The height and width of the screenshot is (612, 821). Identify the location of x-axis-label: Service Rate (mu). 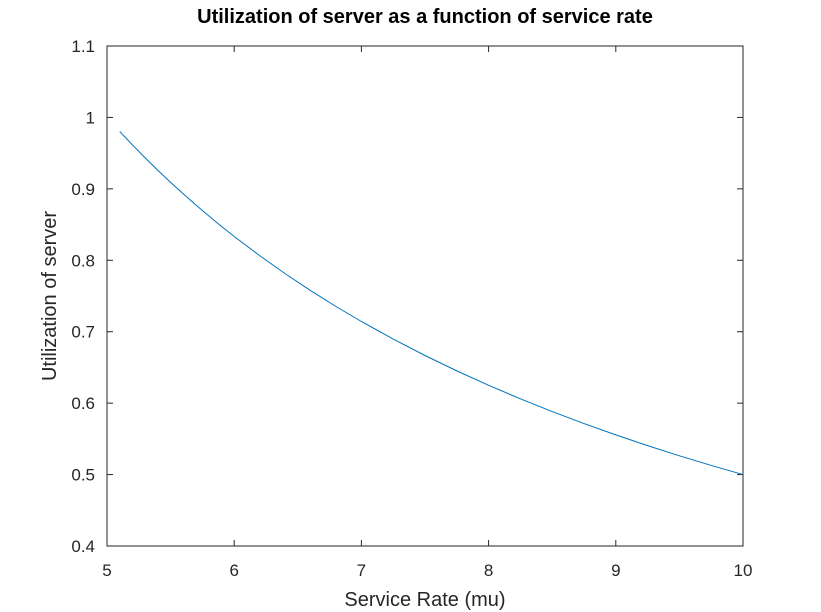
(424, 600).